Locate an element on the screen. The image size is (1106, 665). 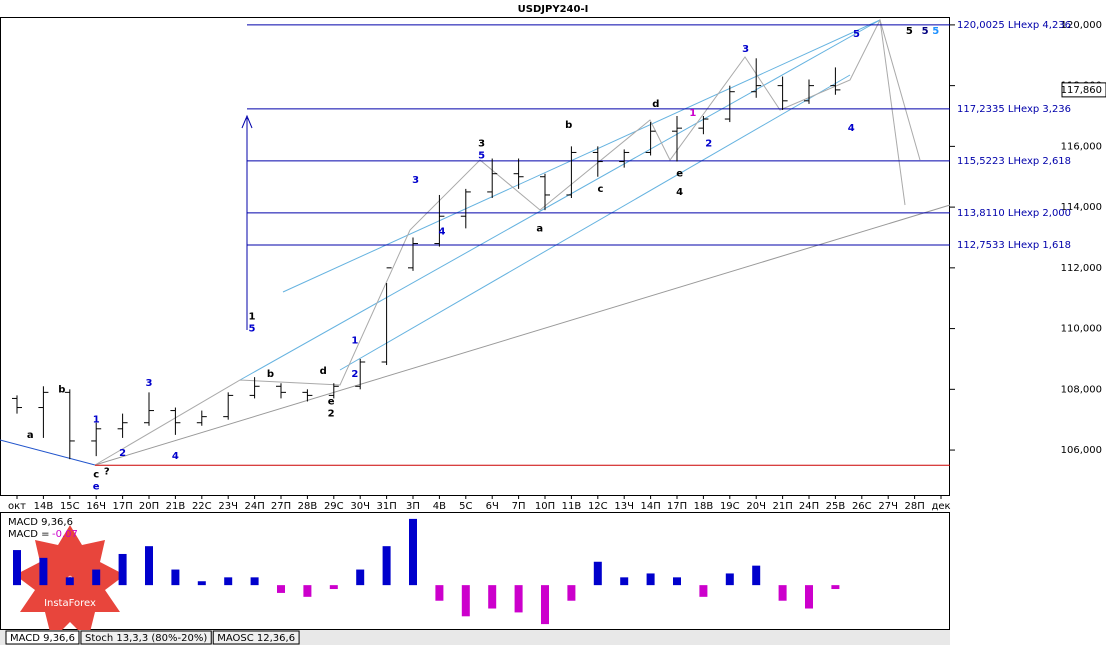
x-tick-label: 21В is located at coordinates (176, 506).